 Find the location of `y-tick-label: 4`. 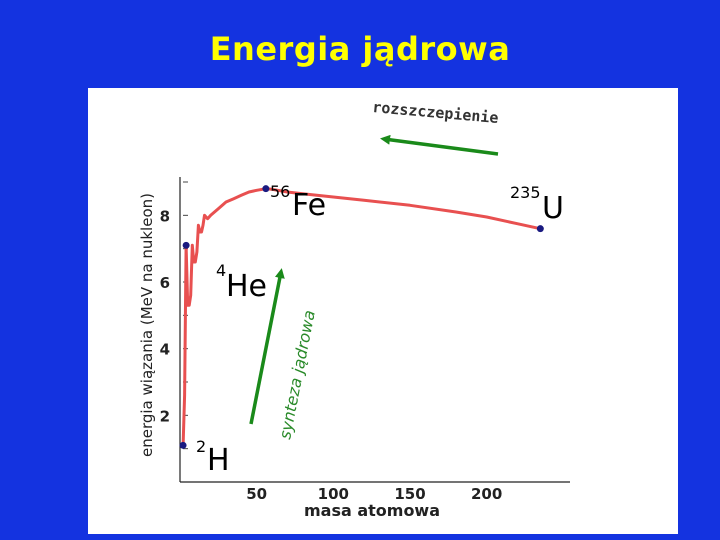

y-tick-label: 4 is located at coordinates (165, 350).